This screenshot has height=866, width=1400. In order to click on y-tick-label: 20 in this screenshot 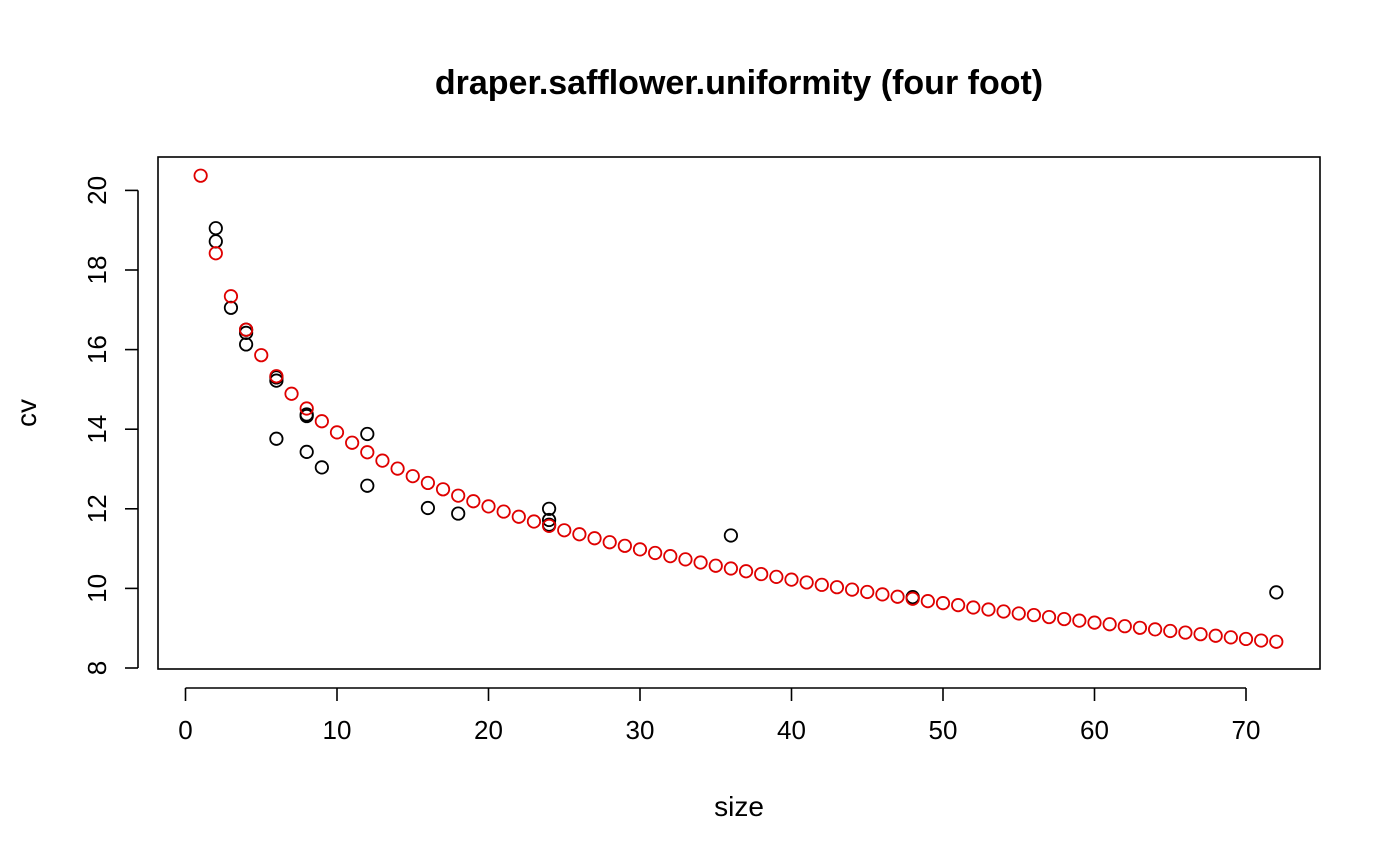, I will do `click(97, 190)`.